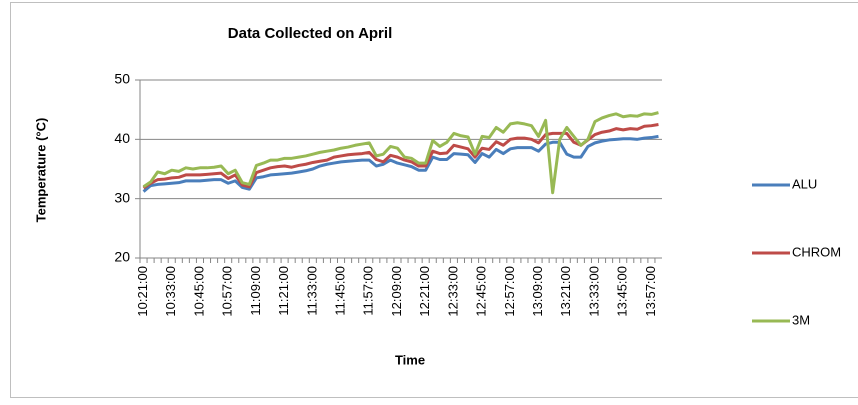  I want to click on x-tick-label: 12:33:00, so click(452, 291).